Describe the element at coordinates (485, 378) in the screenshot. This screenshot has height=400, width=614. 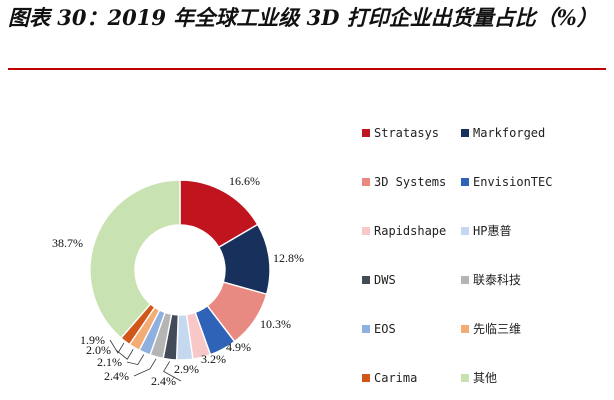
I see `legend-label-item-11: 其他` at that location.